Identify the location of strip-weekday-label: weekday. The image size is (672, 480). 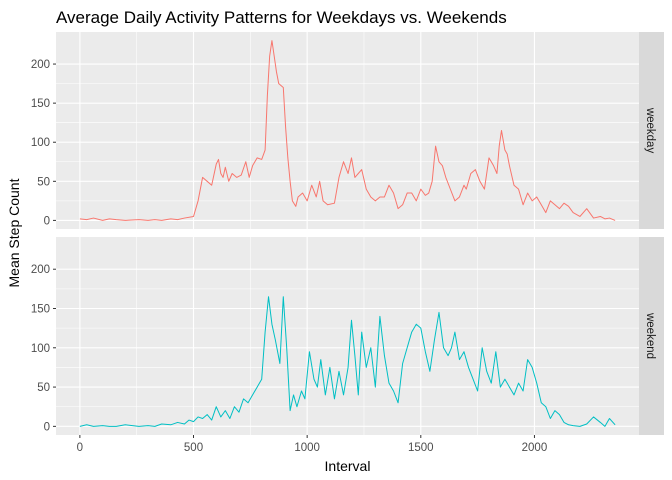
(650, 130).